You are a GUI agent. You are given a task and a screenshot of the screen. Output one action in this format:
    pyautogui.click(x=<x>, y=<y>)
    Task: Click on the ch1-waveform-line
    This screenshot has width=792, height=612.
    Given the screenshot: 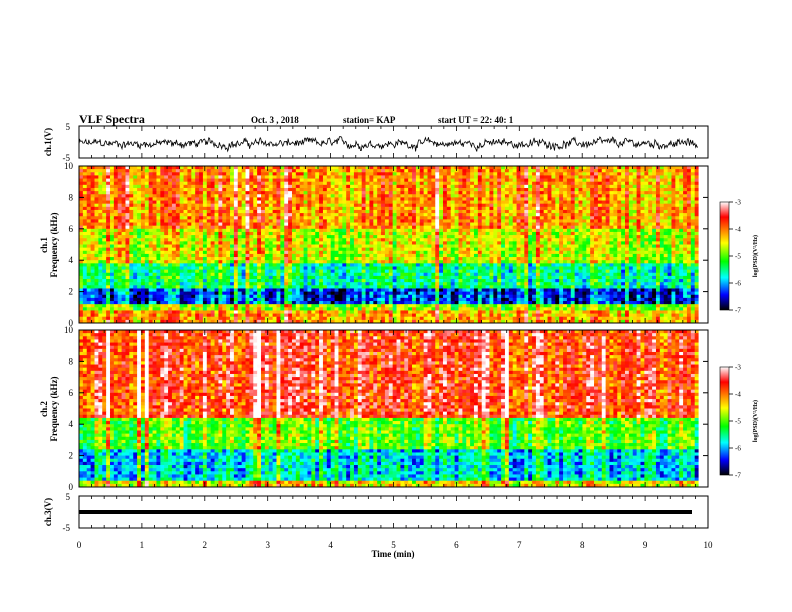 What is the action you would take?
    pyautogui.click(x=388, y=144)
    